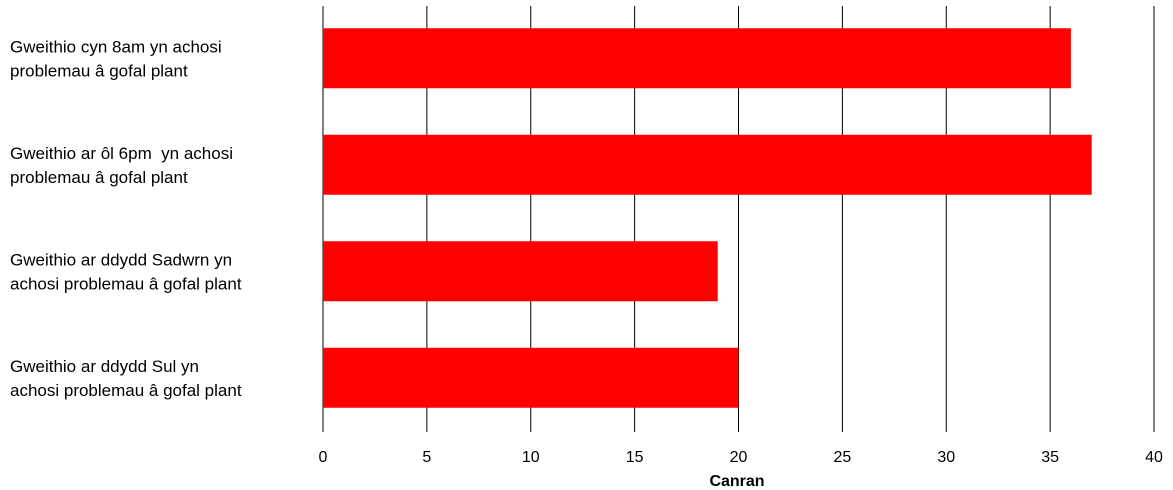 The width and height of the screenshot is (1173, 490). What do you see at coordinates (426, 457) in the screenshot?
I see `x-tick-label: 5` at bounding box center [426, 457].